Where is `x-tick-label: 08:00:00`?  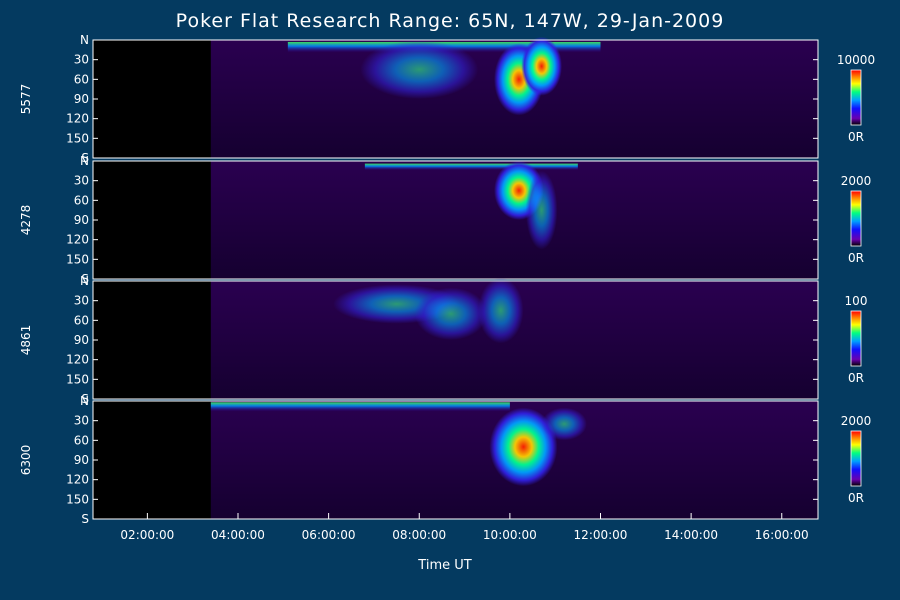
x-tick-label: 08:00:00 is located at coordinates (419, 535).